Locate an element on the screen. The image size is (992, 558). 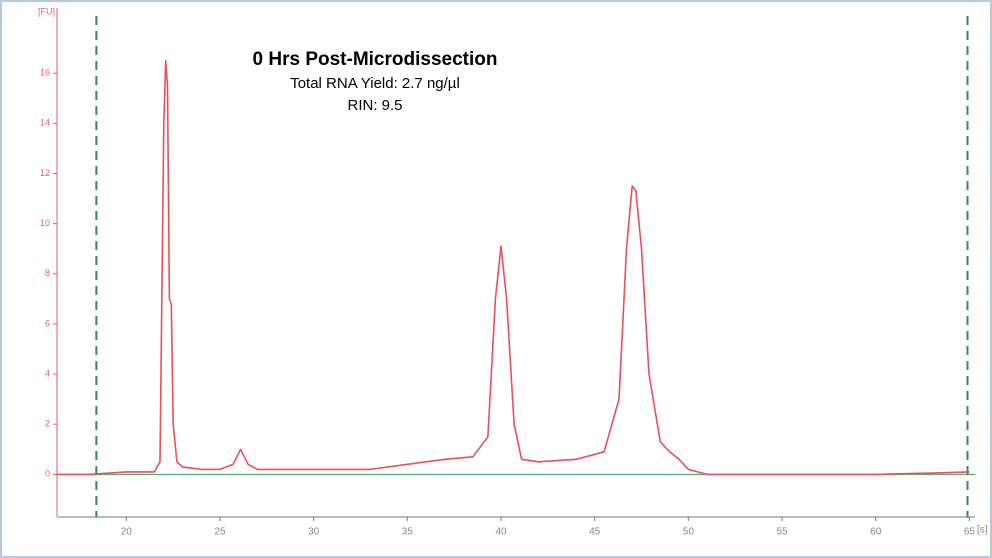
chart-subtitle: RIN: 9.5 is located at coordinates (374, 105).